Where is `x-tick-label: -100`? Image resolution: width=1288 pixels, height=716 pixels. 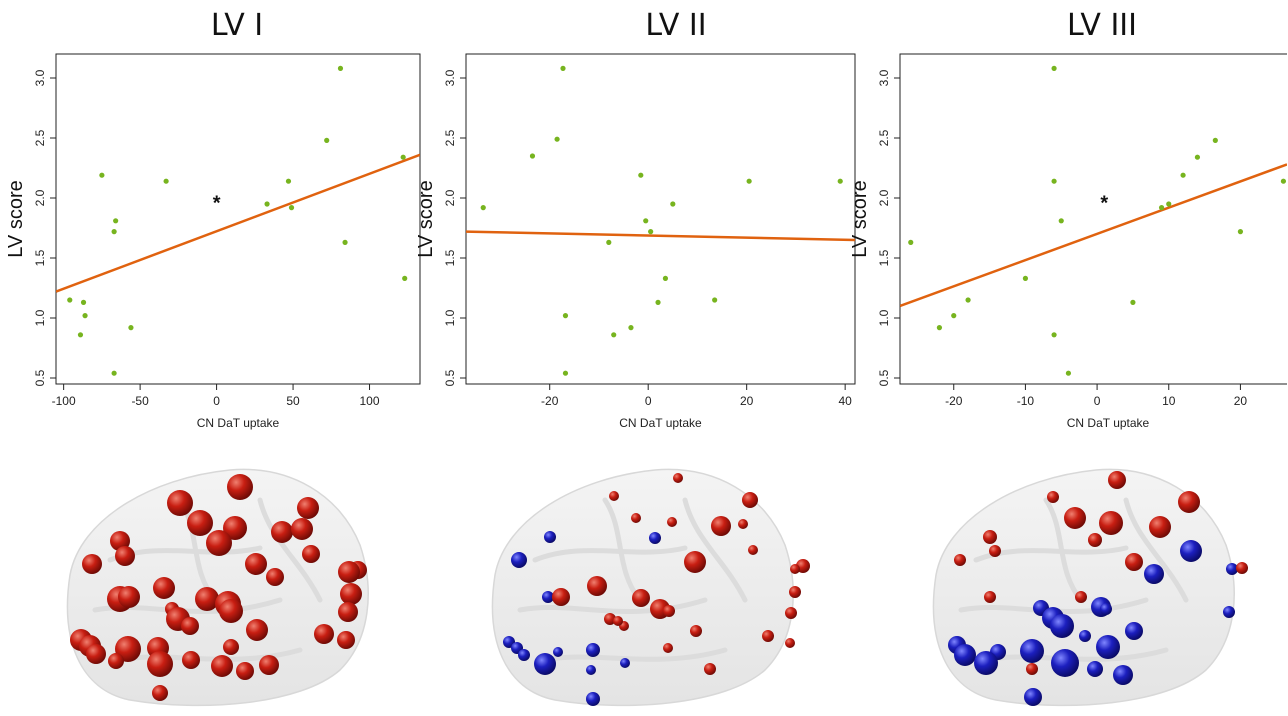 x-tick-label: -100 is located at coordinates (64, 401).